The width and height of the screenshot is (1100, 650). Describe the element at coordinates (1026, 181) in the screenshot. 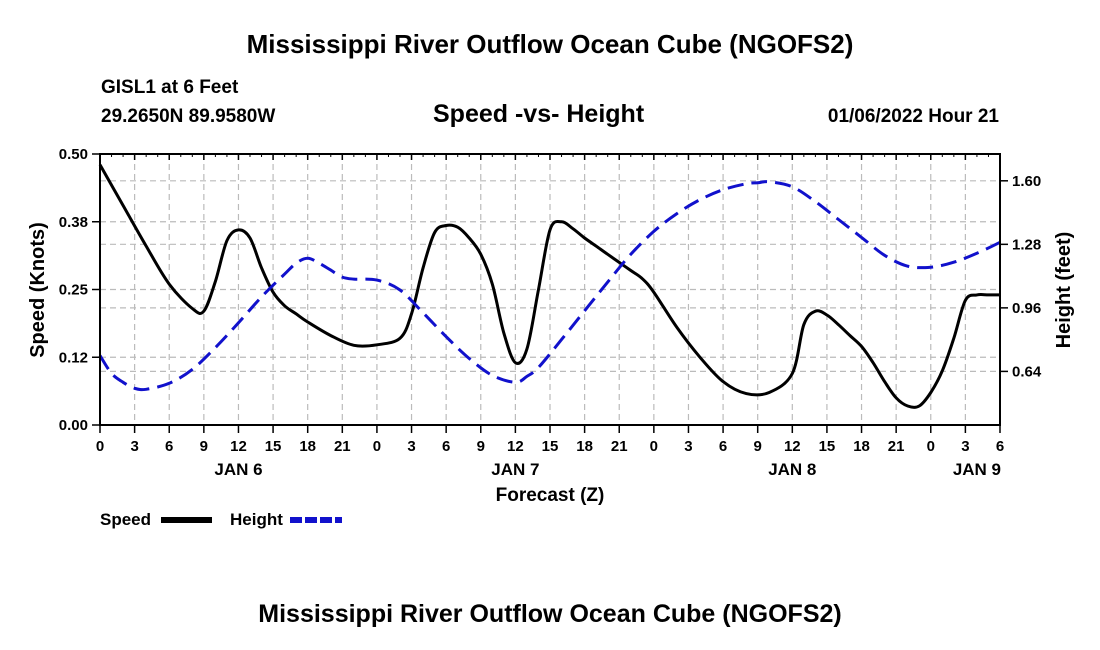

I see `y2-tick-label: 1.60` at that location.